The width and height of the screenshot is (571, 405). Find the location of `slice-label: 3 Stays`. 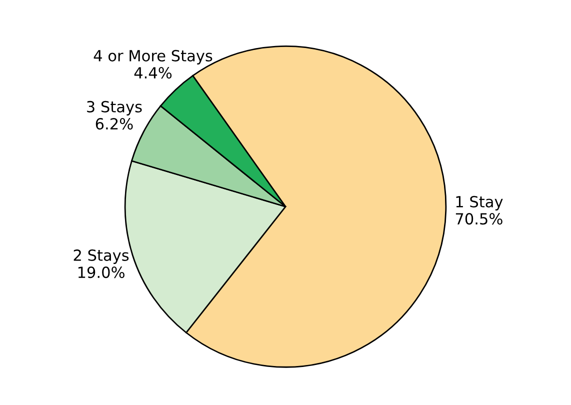

slice-label: 3 Stays is located at coordinates (114, 108).